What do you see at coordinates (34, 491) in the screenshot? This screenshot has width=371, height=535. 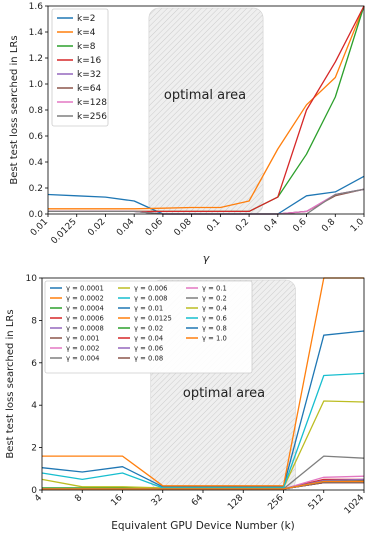 I see `chart-bottom-ytick-label: 0` at bounding box center [34, 491].